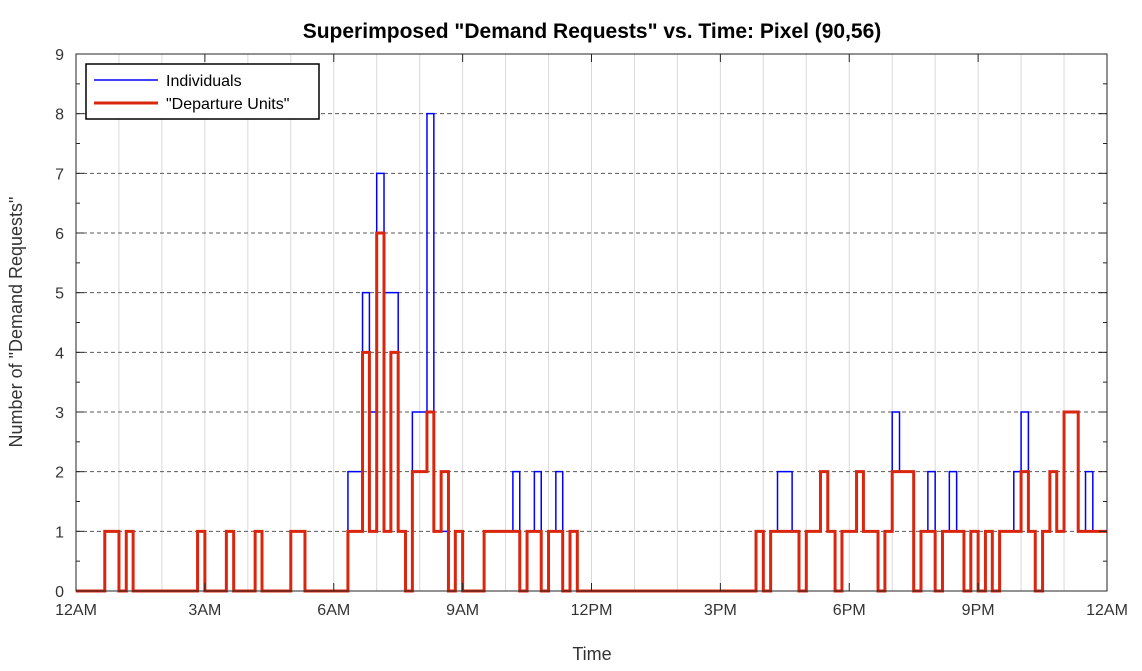  What do you see at coordinates (591, 654) in the screenshot?
I see `x-axis-label: Time` at bounding box center [591, 654].